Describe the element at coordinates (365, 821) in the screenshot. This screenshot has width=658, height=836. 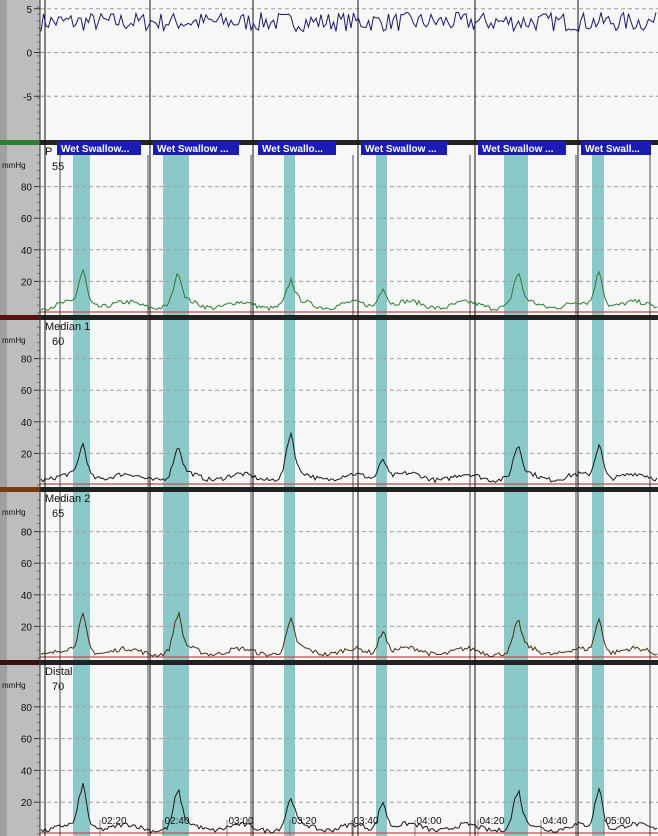
I see `time-tick-label: 03:40` at that location.